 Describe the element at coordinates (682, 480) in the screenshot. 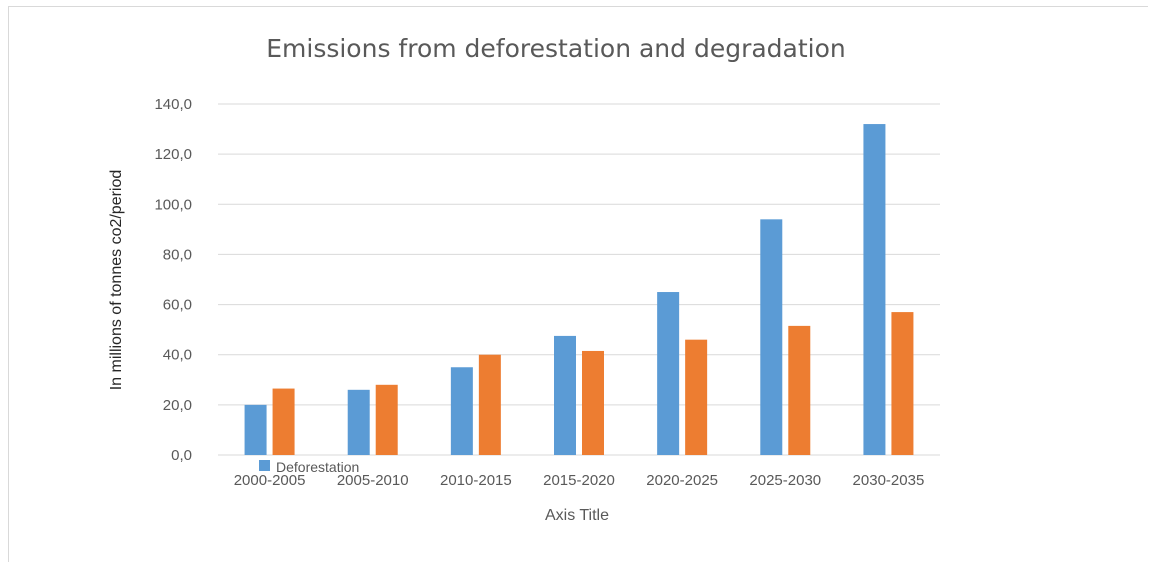

I see `x-tick-label: 2020-2025` at that location.